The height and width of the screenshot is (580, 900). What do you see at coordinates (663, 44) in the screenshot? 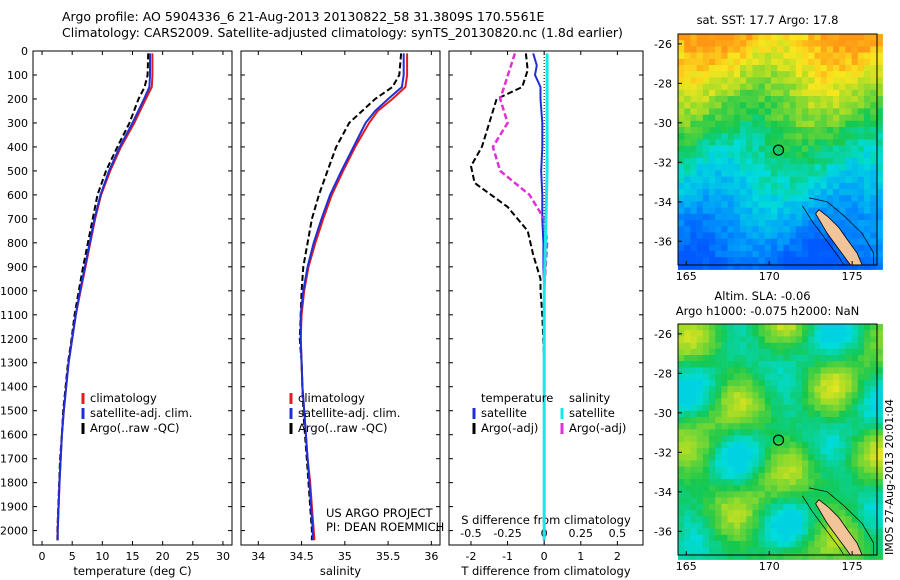
I see `lat-tick-label: -26` at bounding box center [663, 44].